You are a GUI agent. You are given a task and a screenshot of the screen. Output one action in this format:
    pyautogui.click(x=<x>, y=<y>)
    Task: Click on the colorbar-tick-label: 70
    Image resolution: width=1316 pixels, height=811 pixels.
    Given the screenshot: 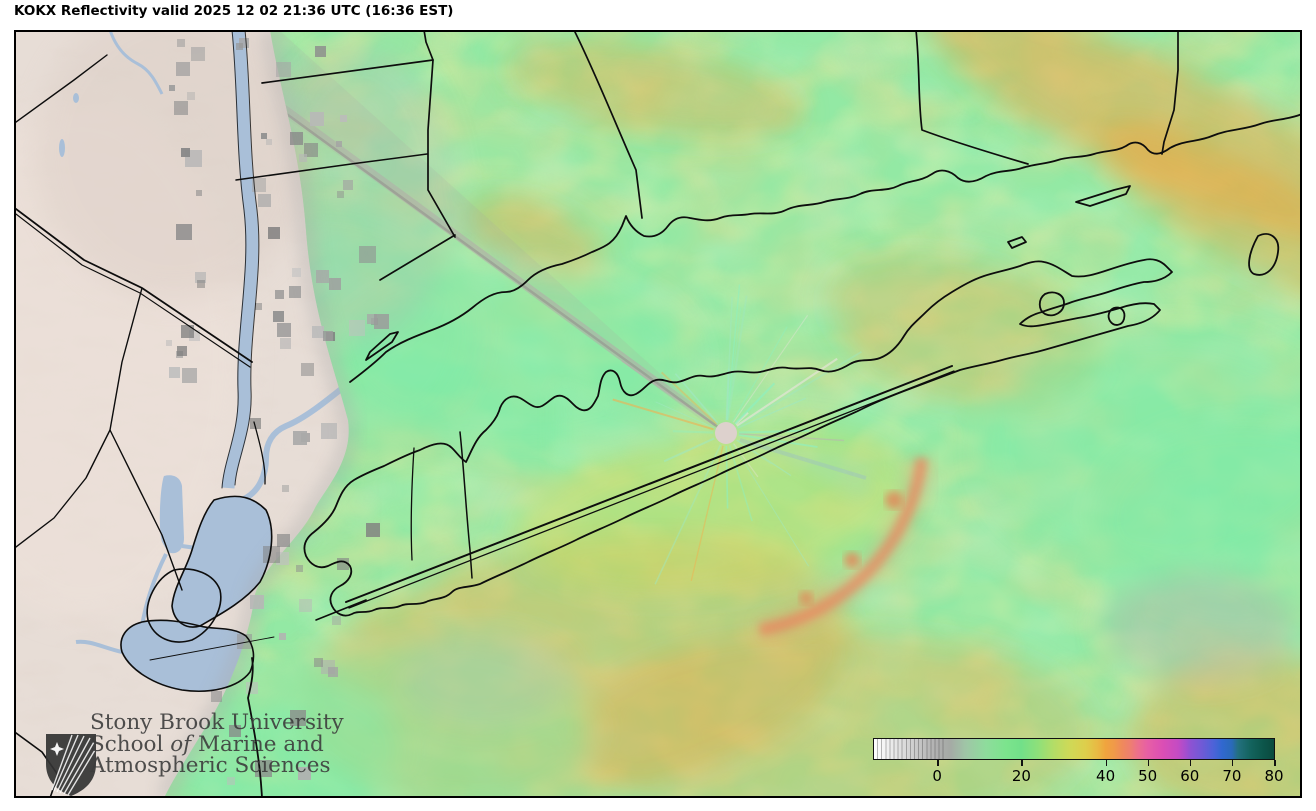 What is the action you would take?
    pyautogui.click(x=1232, y=776)
    